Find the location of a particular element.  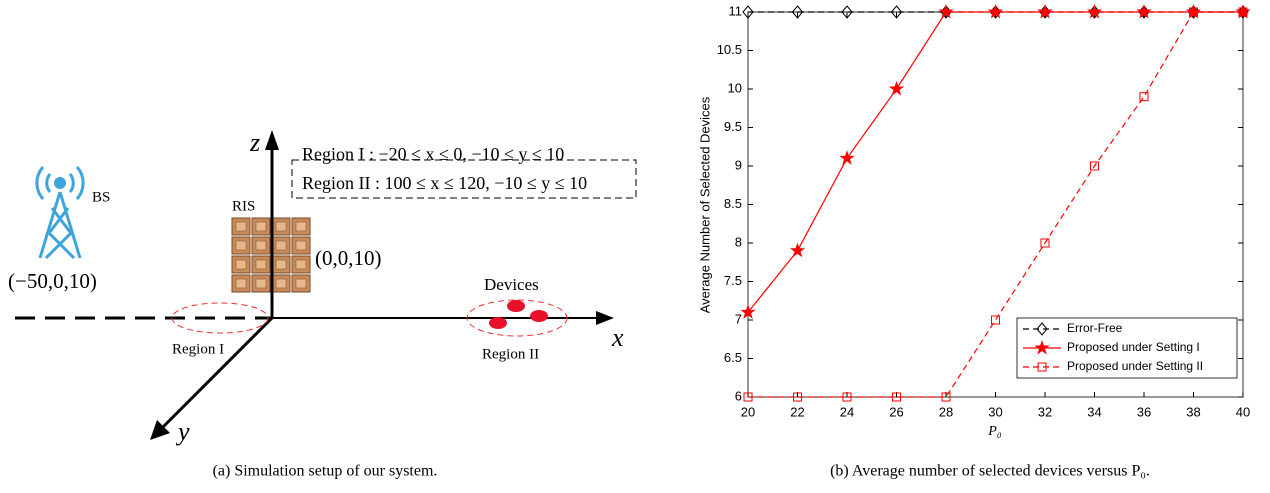

ris-label: RIS is located at coordinates (243, 206).